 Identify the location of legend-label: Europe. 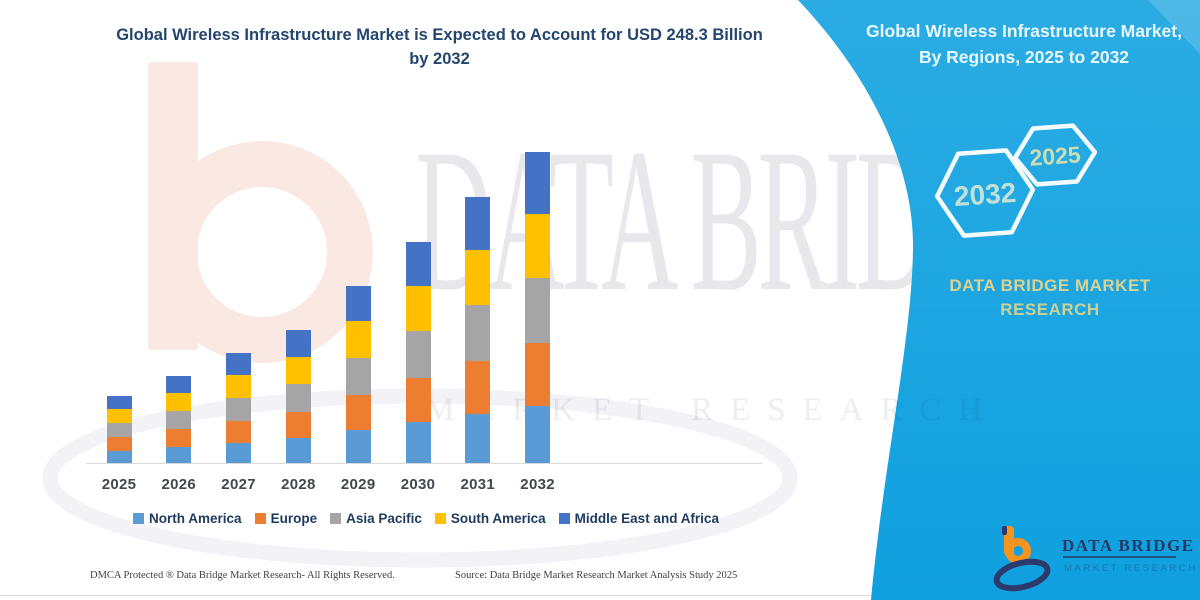
(294, 518).